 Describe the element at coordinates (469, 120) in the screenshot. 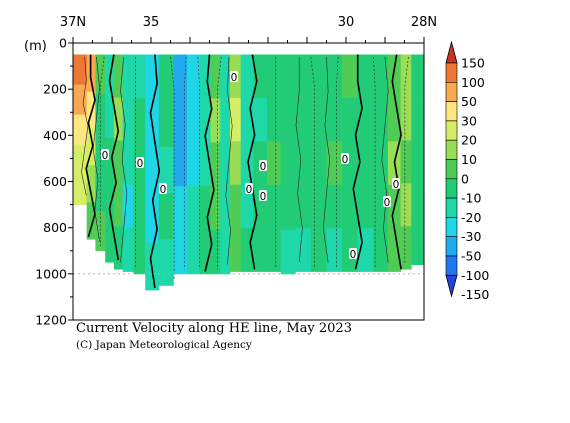

I see `colorbar-label: 30` at that location.